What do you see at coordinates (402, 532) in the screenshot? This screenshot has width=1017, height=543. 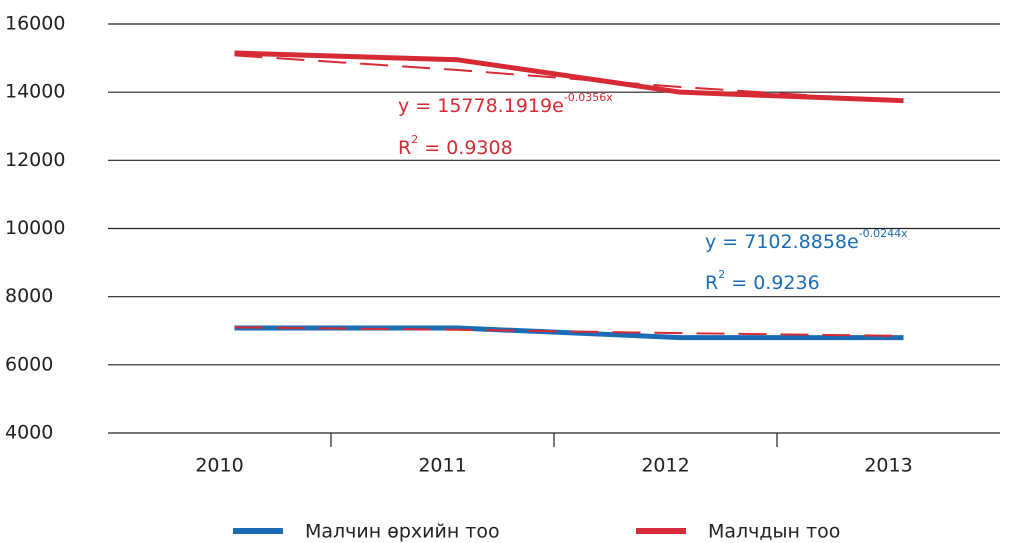 I see `legend-label: Малчин өрхийн тоо` at bounding box center [402, 532].